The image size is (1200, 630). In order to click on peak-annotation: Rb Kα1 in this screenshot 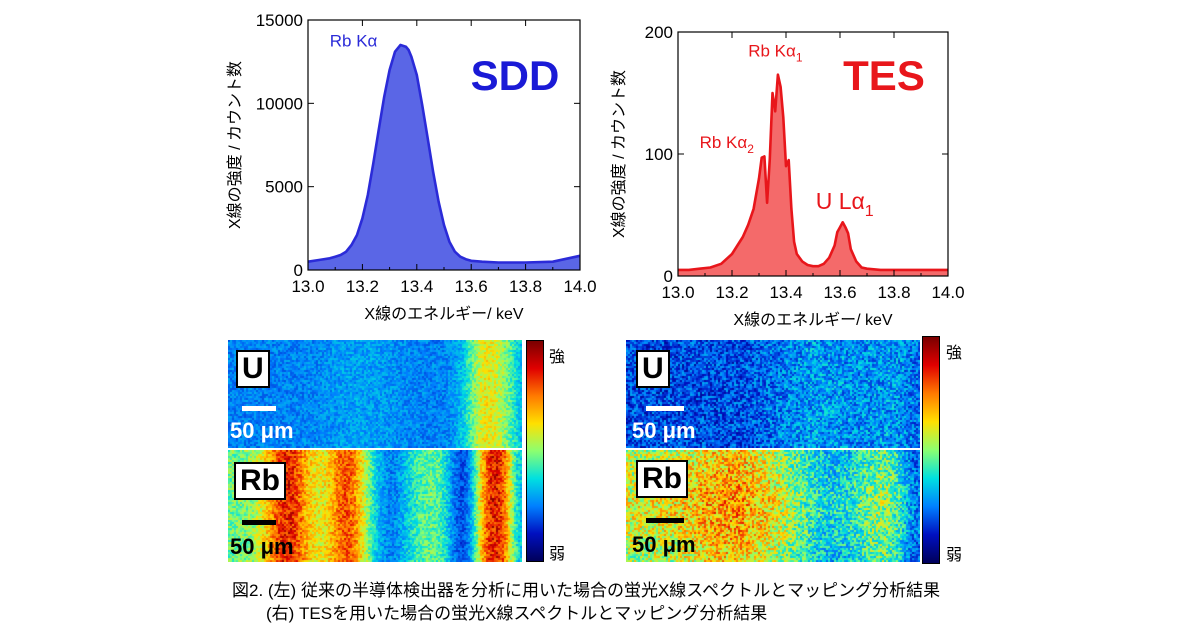, I will do `click(775, 52)`.